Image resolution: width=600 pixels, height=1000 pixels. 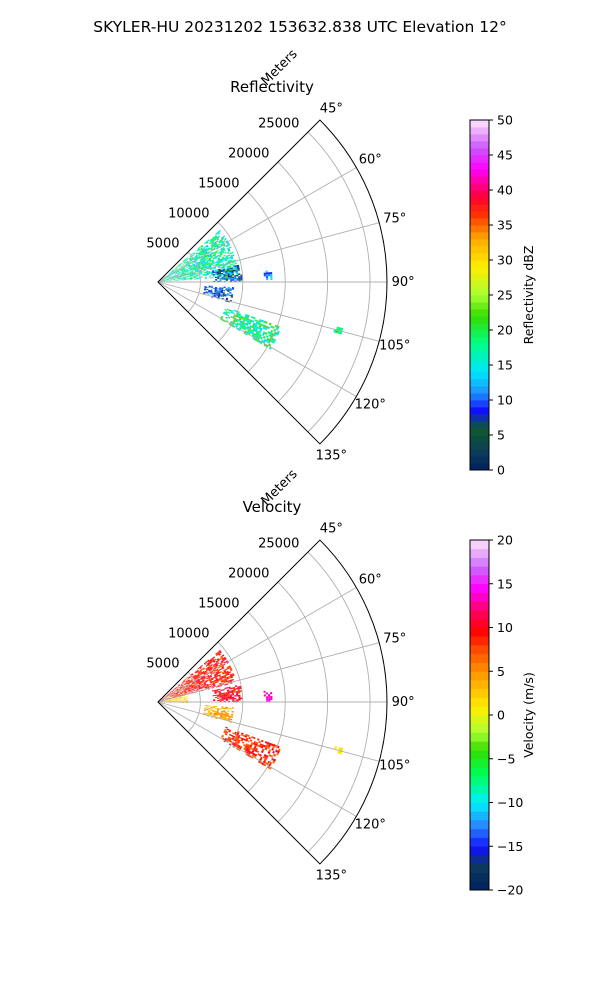 I want to click on echo-region, so click(x=338, y=330).